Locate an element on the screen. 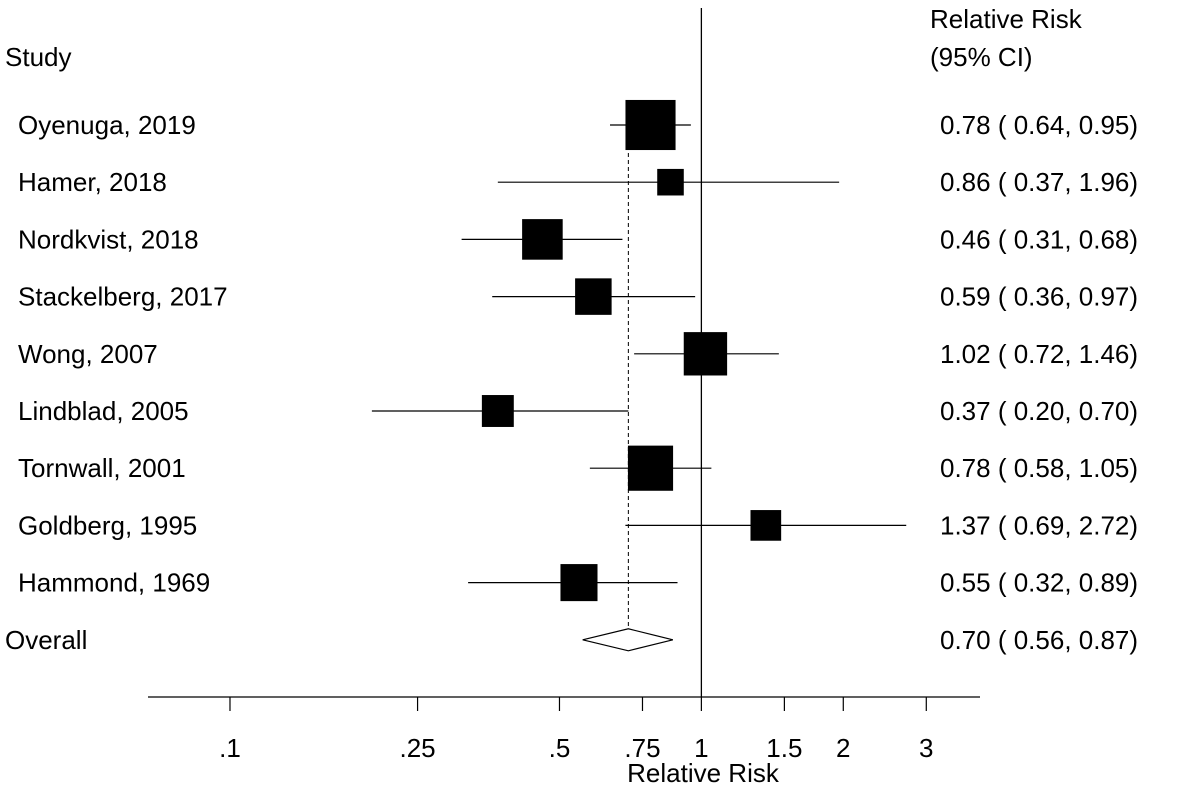 The width and height of the screenshot is (1180, 788). overall-row-marks: Overall 0.70 ( 0.56, 0.87) is located at coordinates (571, 640).